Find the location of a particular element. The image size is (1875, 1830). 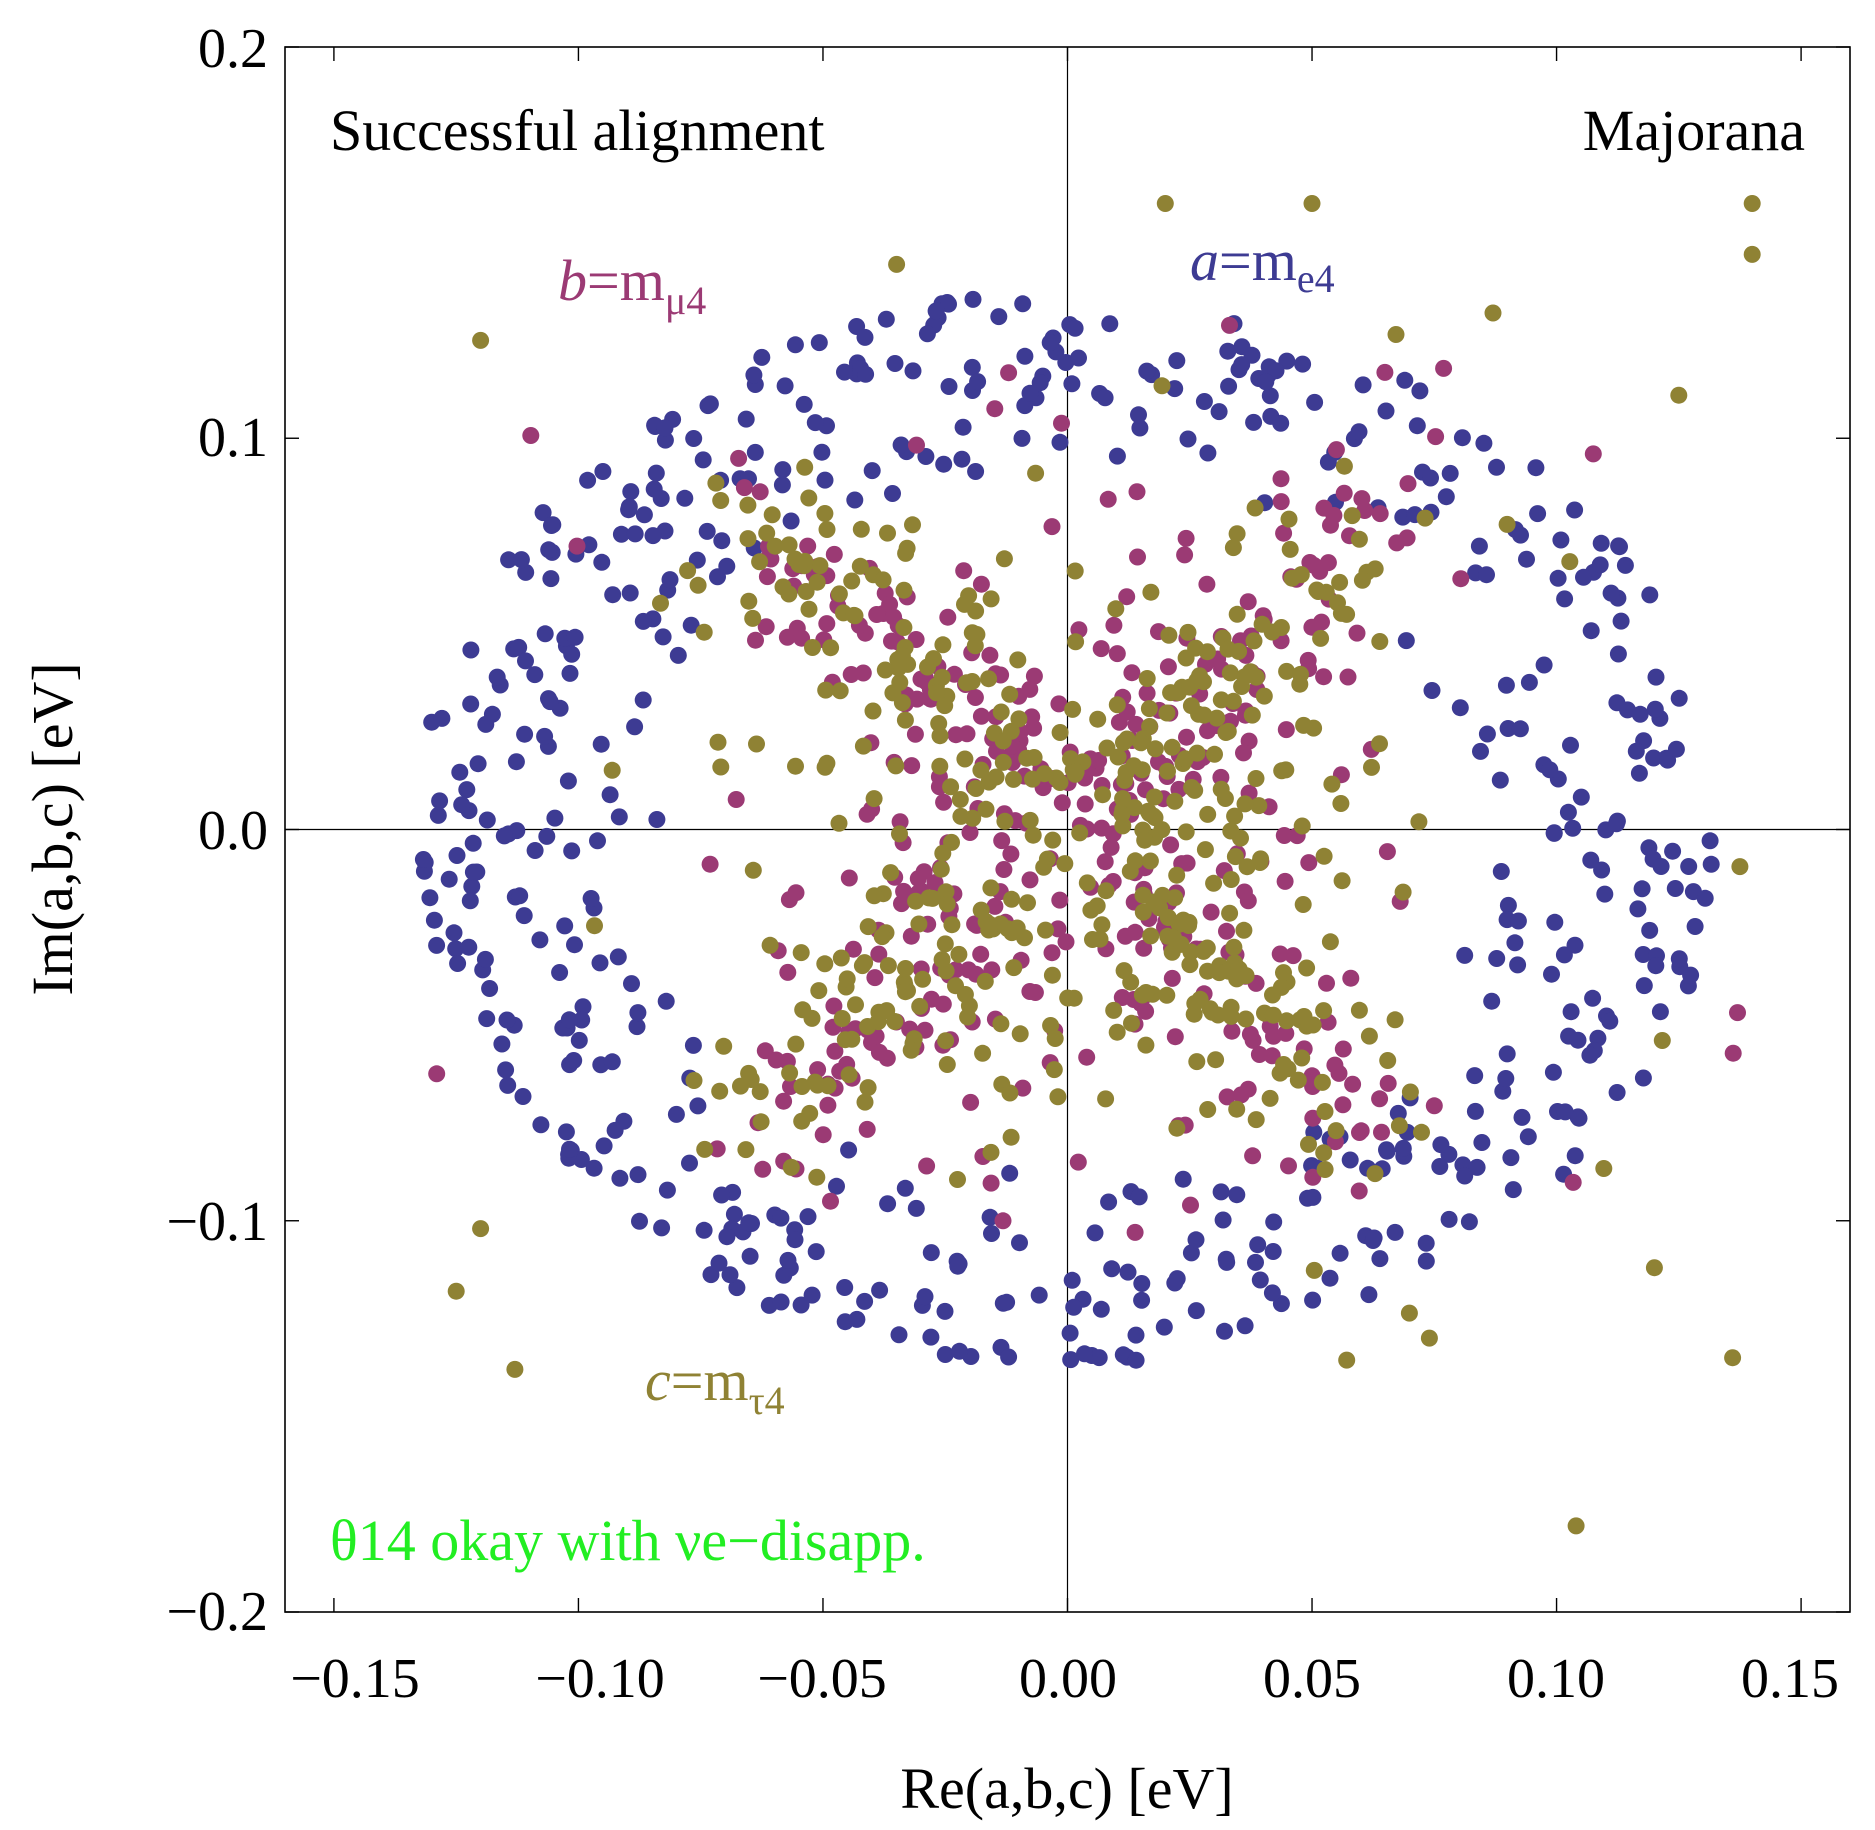

x-tick-label: 0.10 is located at coordinates (1556, 1679).